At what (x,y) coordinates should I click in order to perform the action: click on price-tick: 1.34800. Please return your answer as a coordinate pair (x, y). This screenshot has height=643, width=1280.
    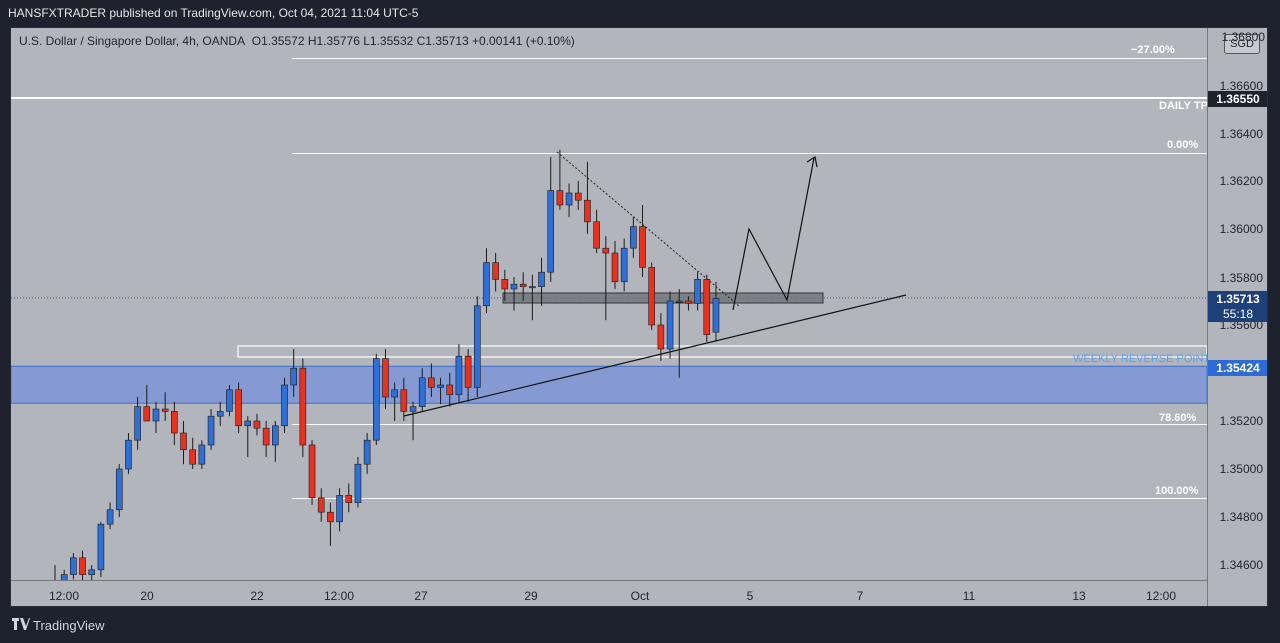
    Looking at the image, I should click on (1241, 517).